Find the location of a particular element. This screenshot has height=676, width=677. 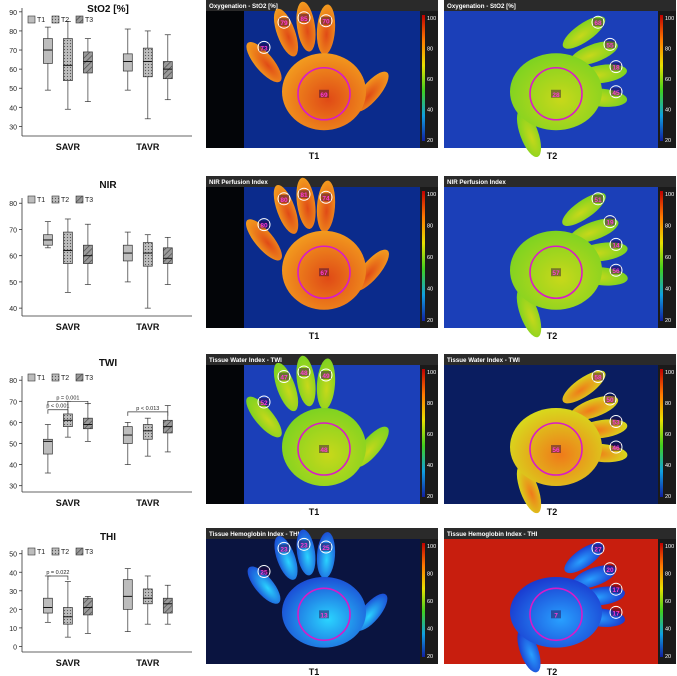

significance-bracket: p < 0.001 is located at coordinates (57, 409).